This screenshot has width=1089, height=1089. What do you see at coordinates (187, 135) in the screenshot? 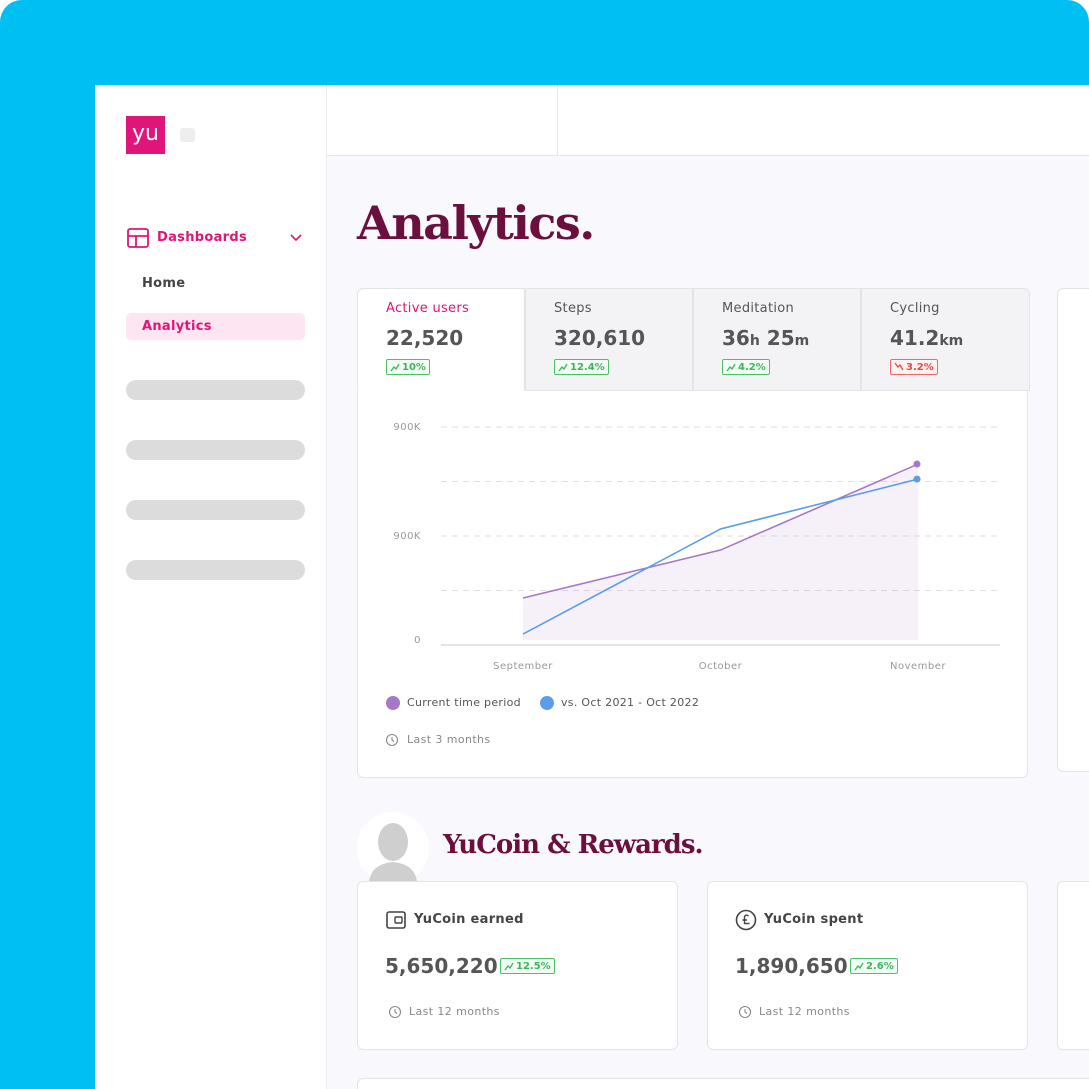
I see `logo-dot` at bounding box center [187, 135].